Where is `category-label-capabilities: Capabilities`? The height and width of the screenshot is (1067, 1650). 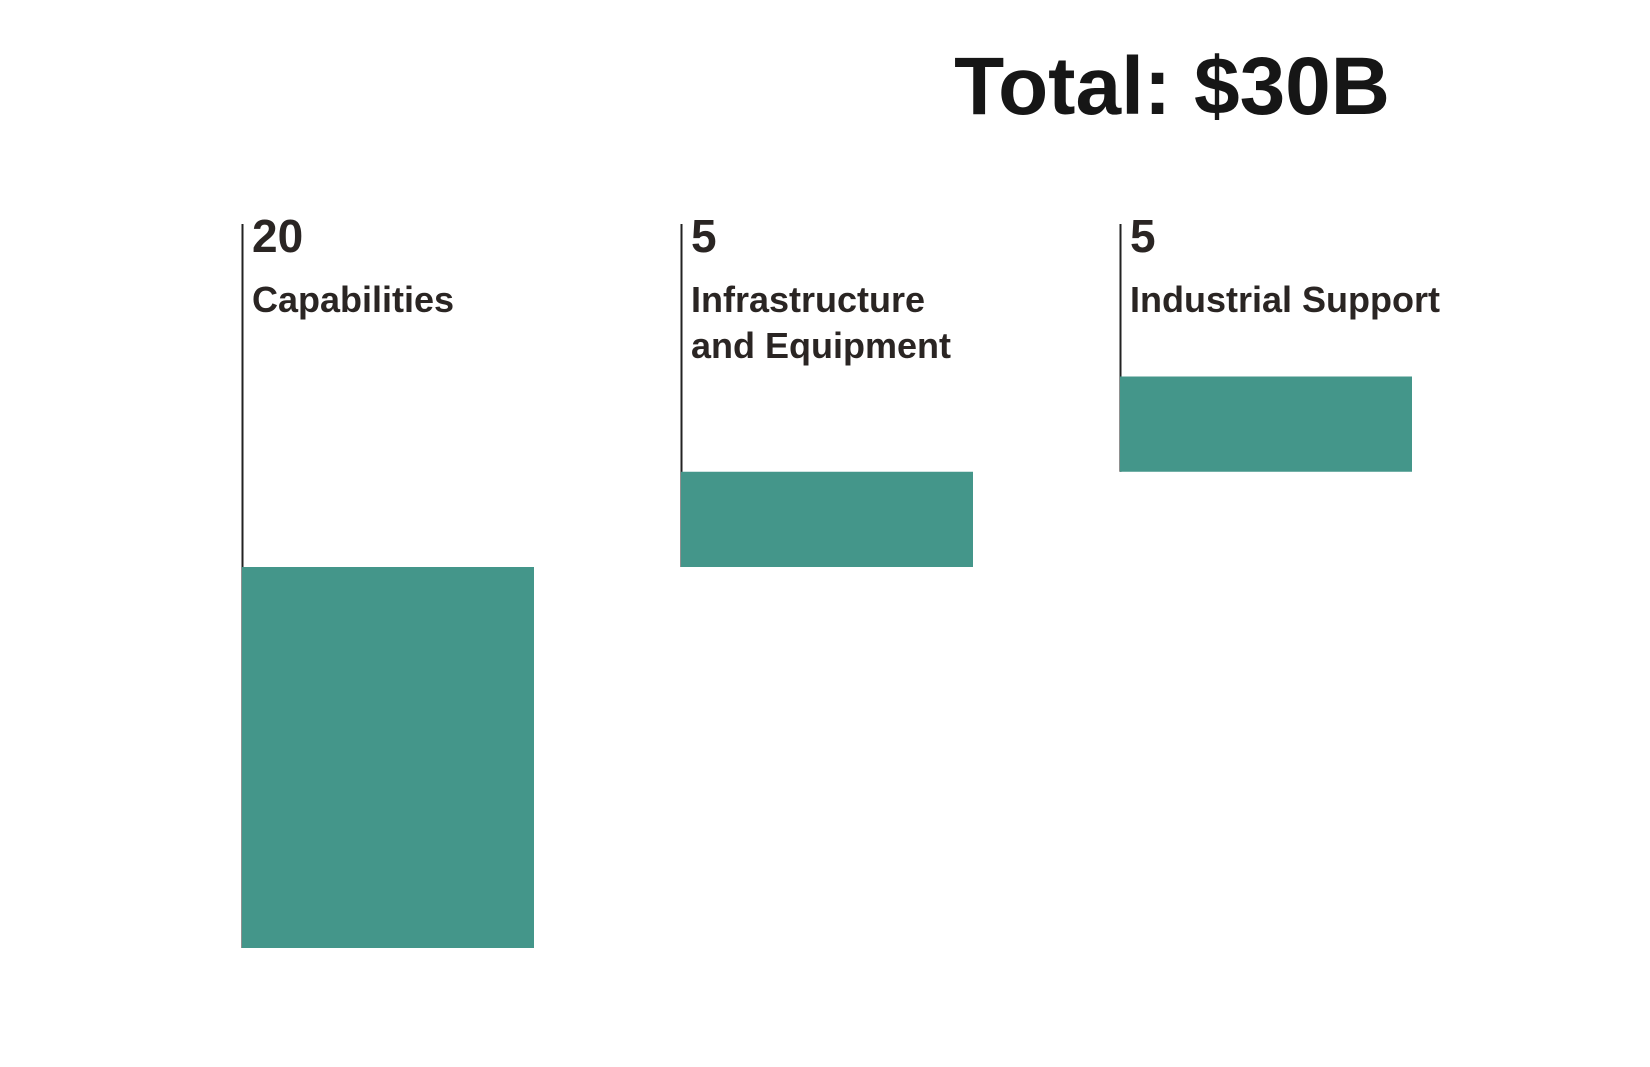 category-label-capabilities: Capabilities is located at coordinates (353, 299).